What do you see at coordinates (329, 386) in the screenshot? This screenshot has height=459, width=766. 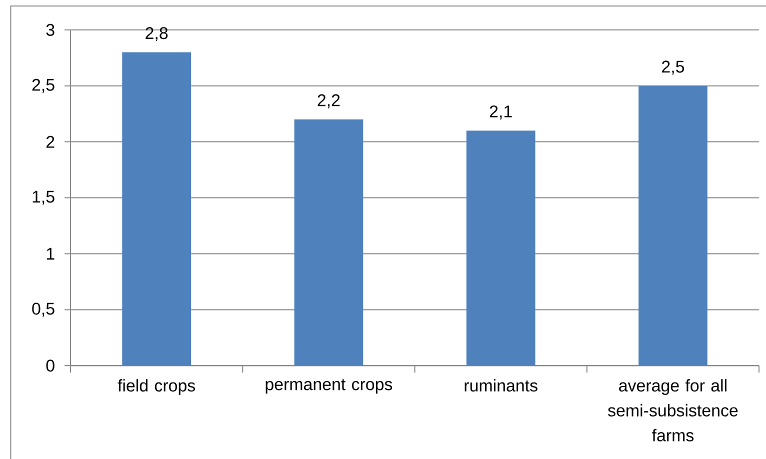 I see `x-tick-label: permanent crops` at bounding box center [329, 386].